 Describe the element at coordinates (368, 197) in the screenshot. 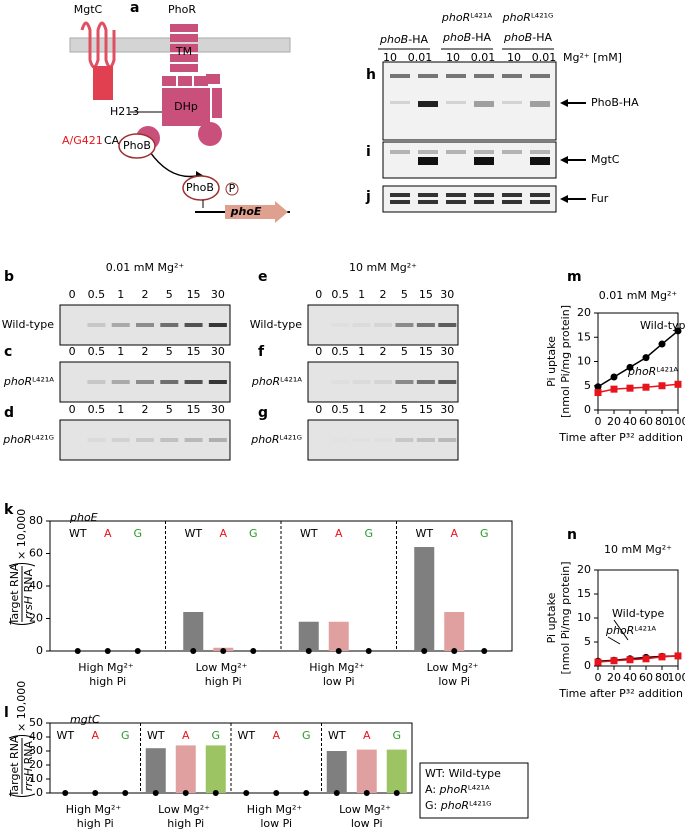

I see `panel-label: j` at that location.